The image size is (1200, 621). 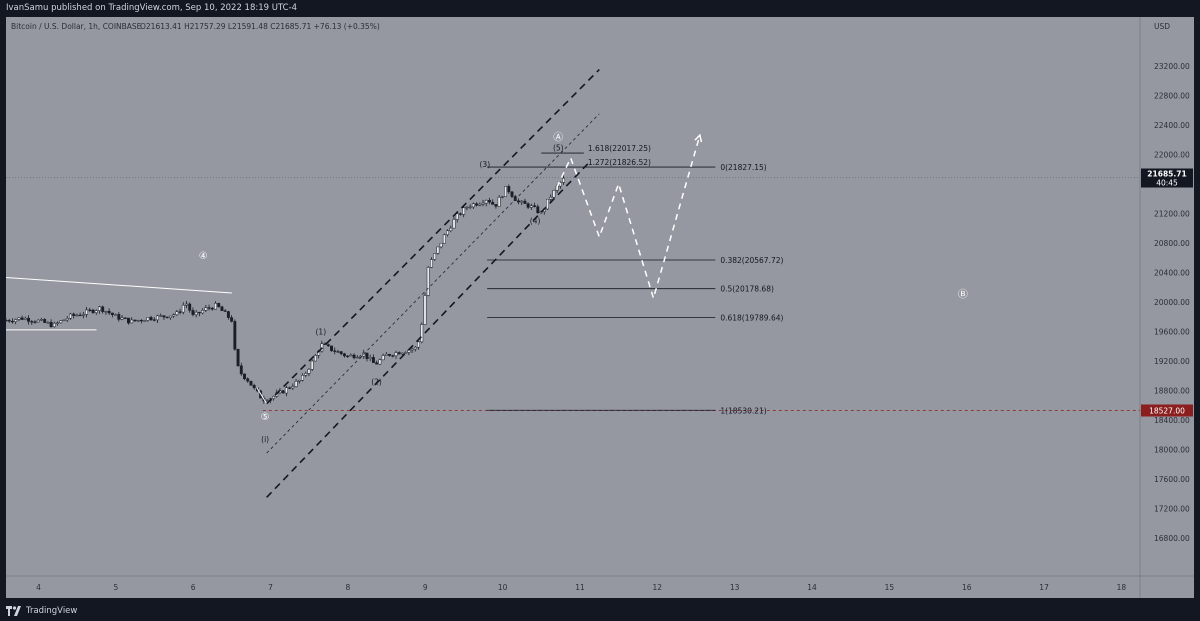 I want to click on extension-label: 1.272(21826.52), so click(x=619, y=162).